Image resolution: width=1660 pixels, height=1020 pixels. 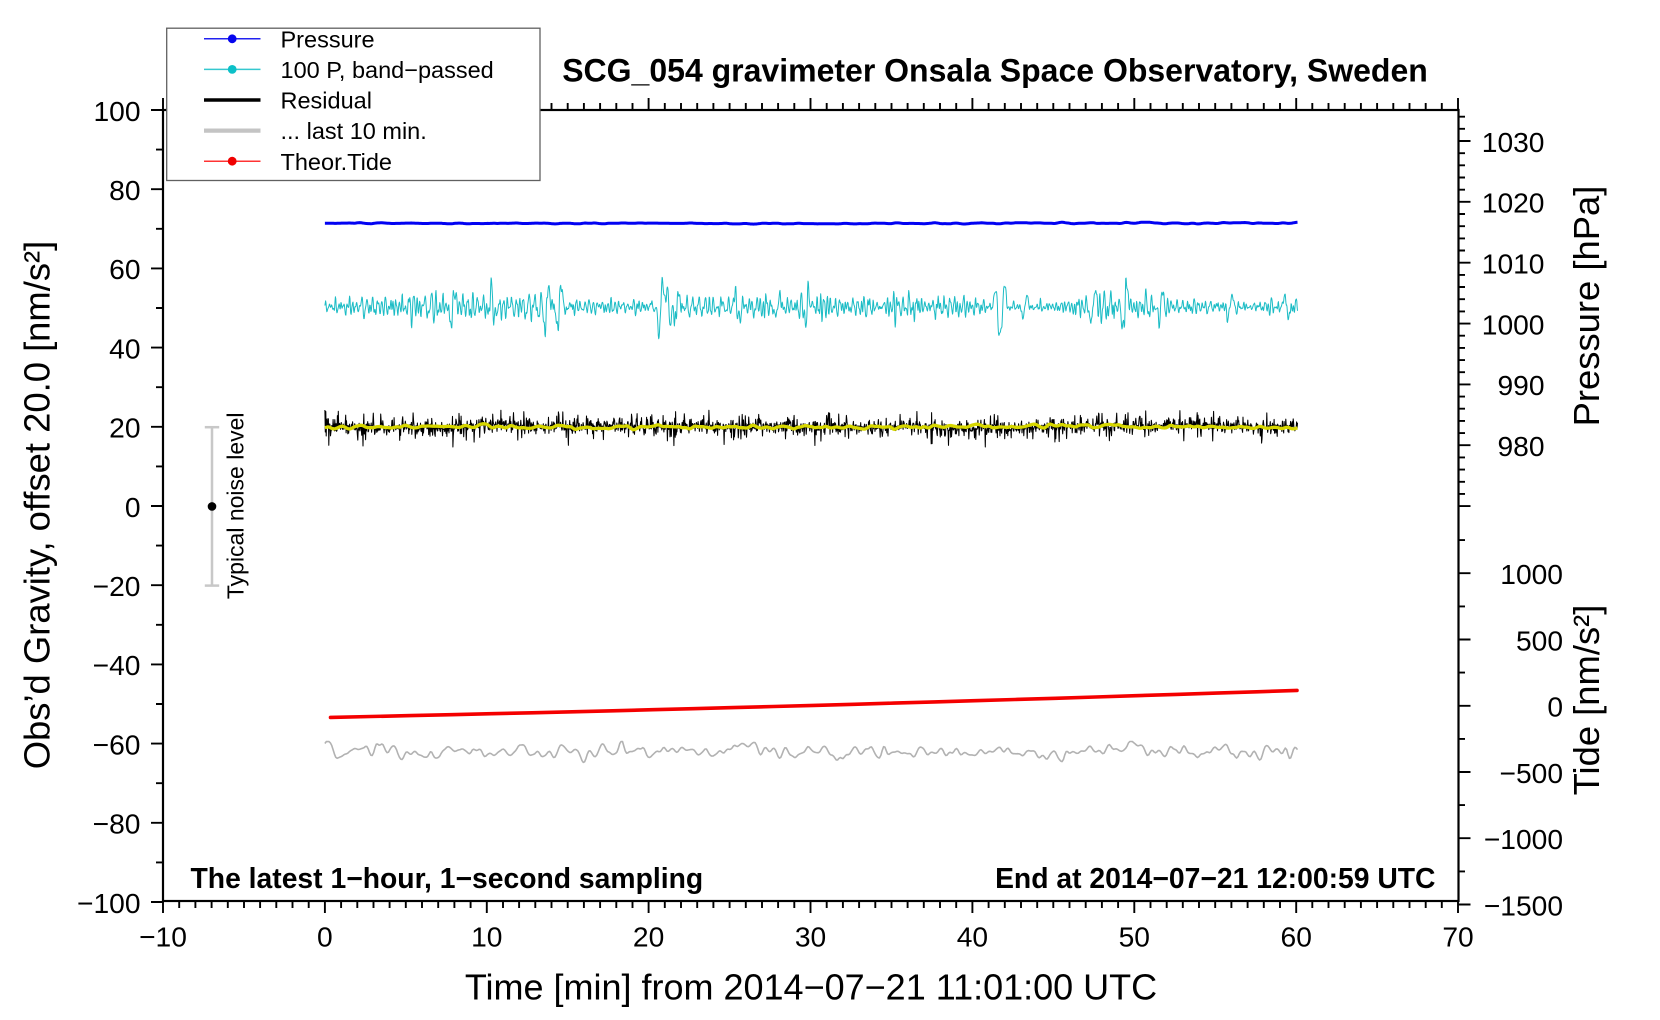 I want to click on svg-text: End at 2014−07−21 12:00:59 UTC, so click(x=1215, y=878).